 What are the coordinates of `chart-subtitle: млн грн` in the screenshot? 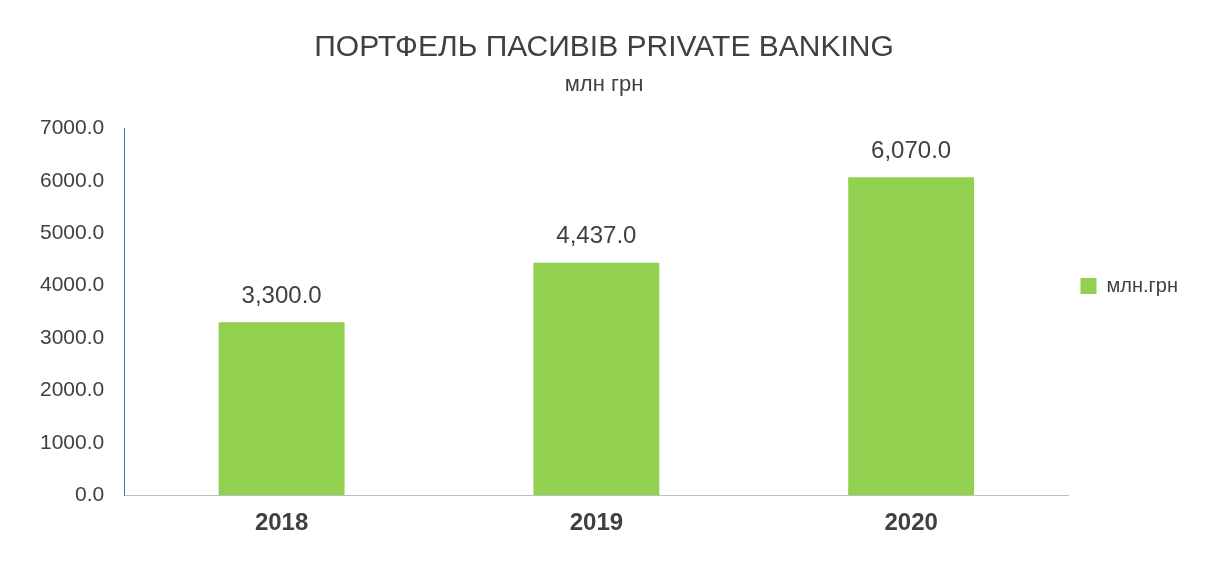 It's located at (604, 84).